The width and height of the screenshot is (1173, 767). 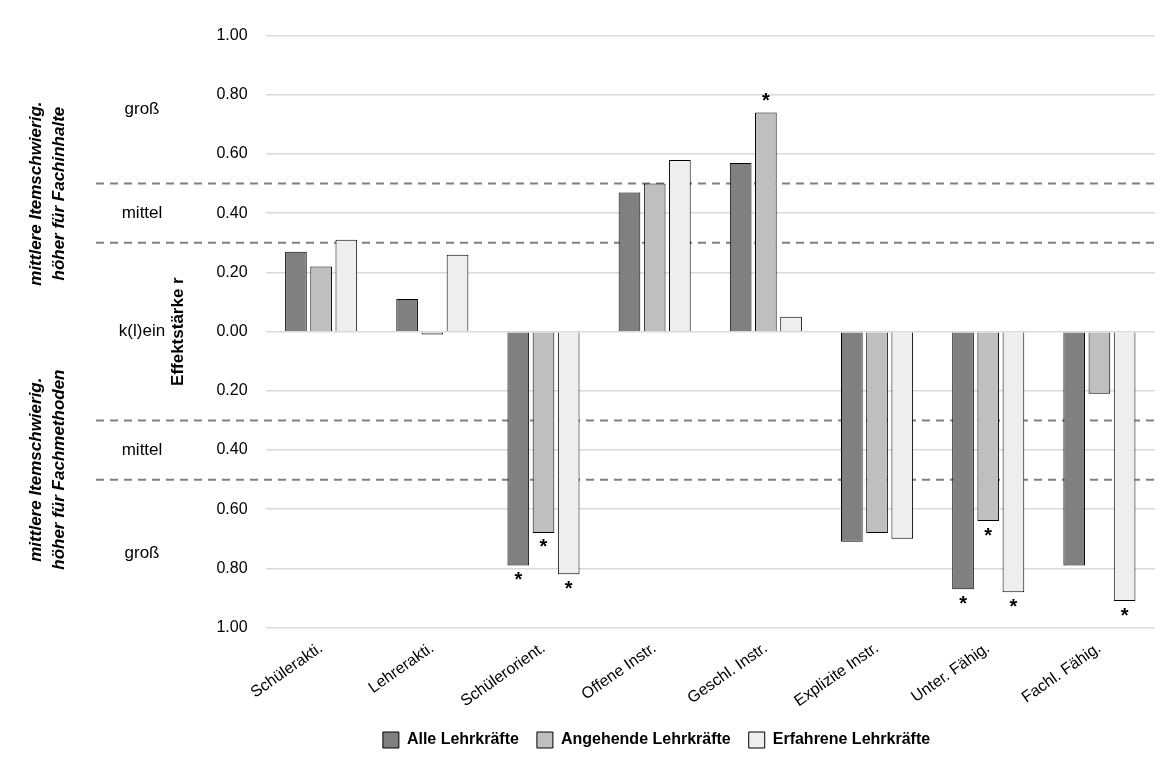 What do you see at coordinates (645, 739) in the screenshot?
I see `legend-label: Angehende Lehrkräfte` at bounding box center [645, 739].